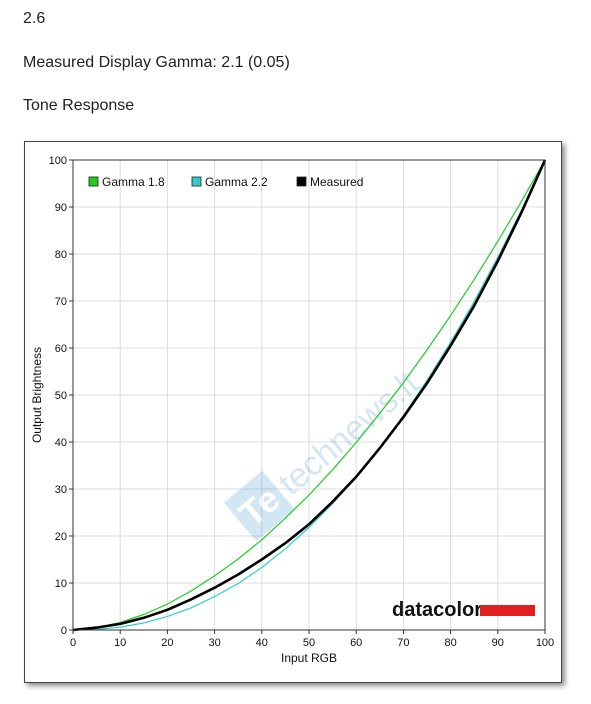 The width and height of the screenshot is (591, 704). Describe the element at coordinates (61, 255) in the screenshot. I see `y-tick-label: 80` at that location.